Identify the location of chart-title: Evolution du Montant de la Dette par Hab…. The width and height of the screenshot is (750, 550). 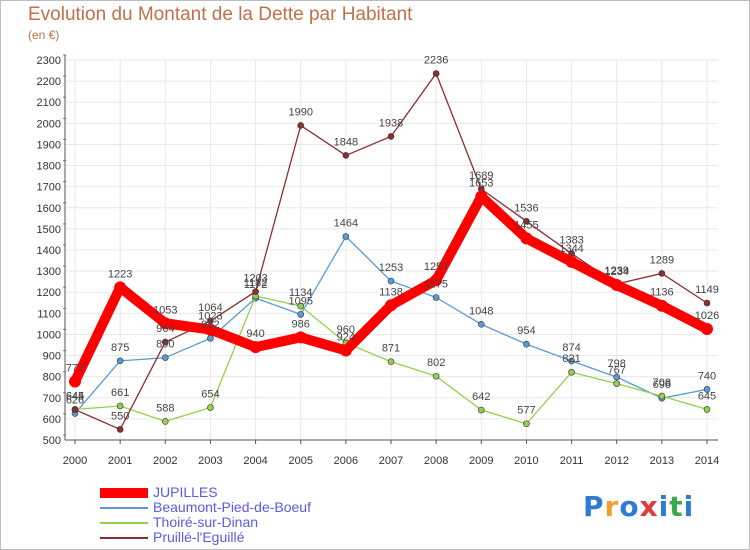
(220, 14).